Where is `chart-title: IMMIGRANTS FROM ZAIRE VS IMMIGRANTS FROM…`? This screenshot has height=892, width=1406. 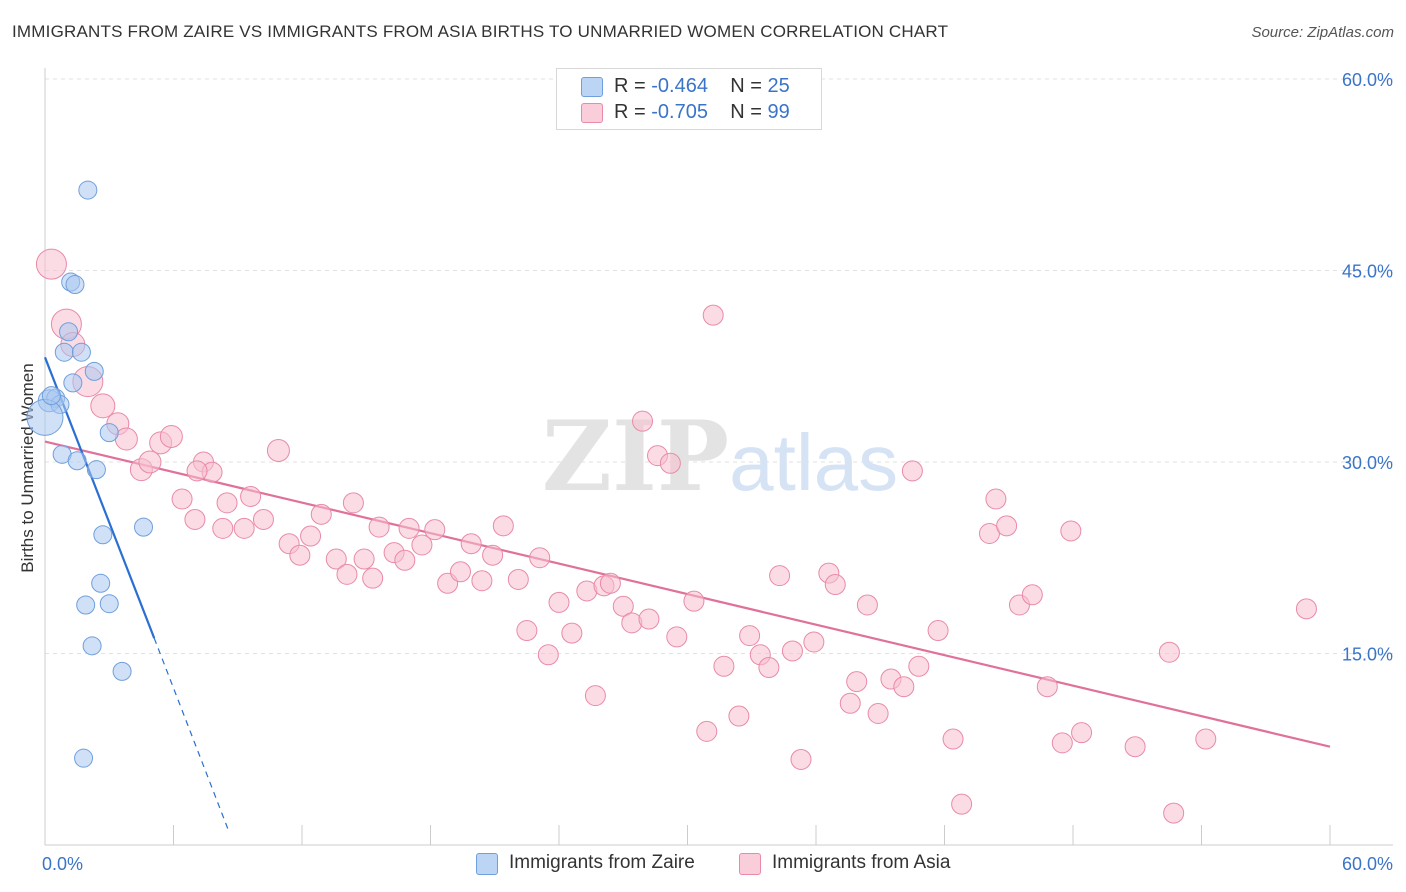 chart-title: IMMIGRANTS FROM ZAIRE VS IMMIGRANTS FROM… is located at coordinates (480, 31).